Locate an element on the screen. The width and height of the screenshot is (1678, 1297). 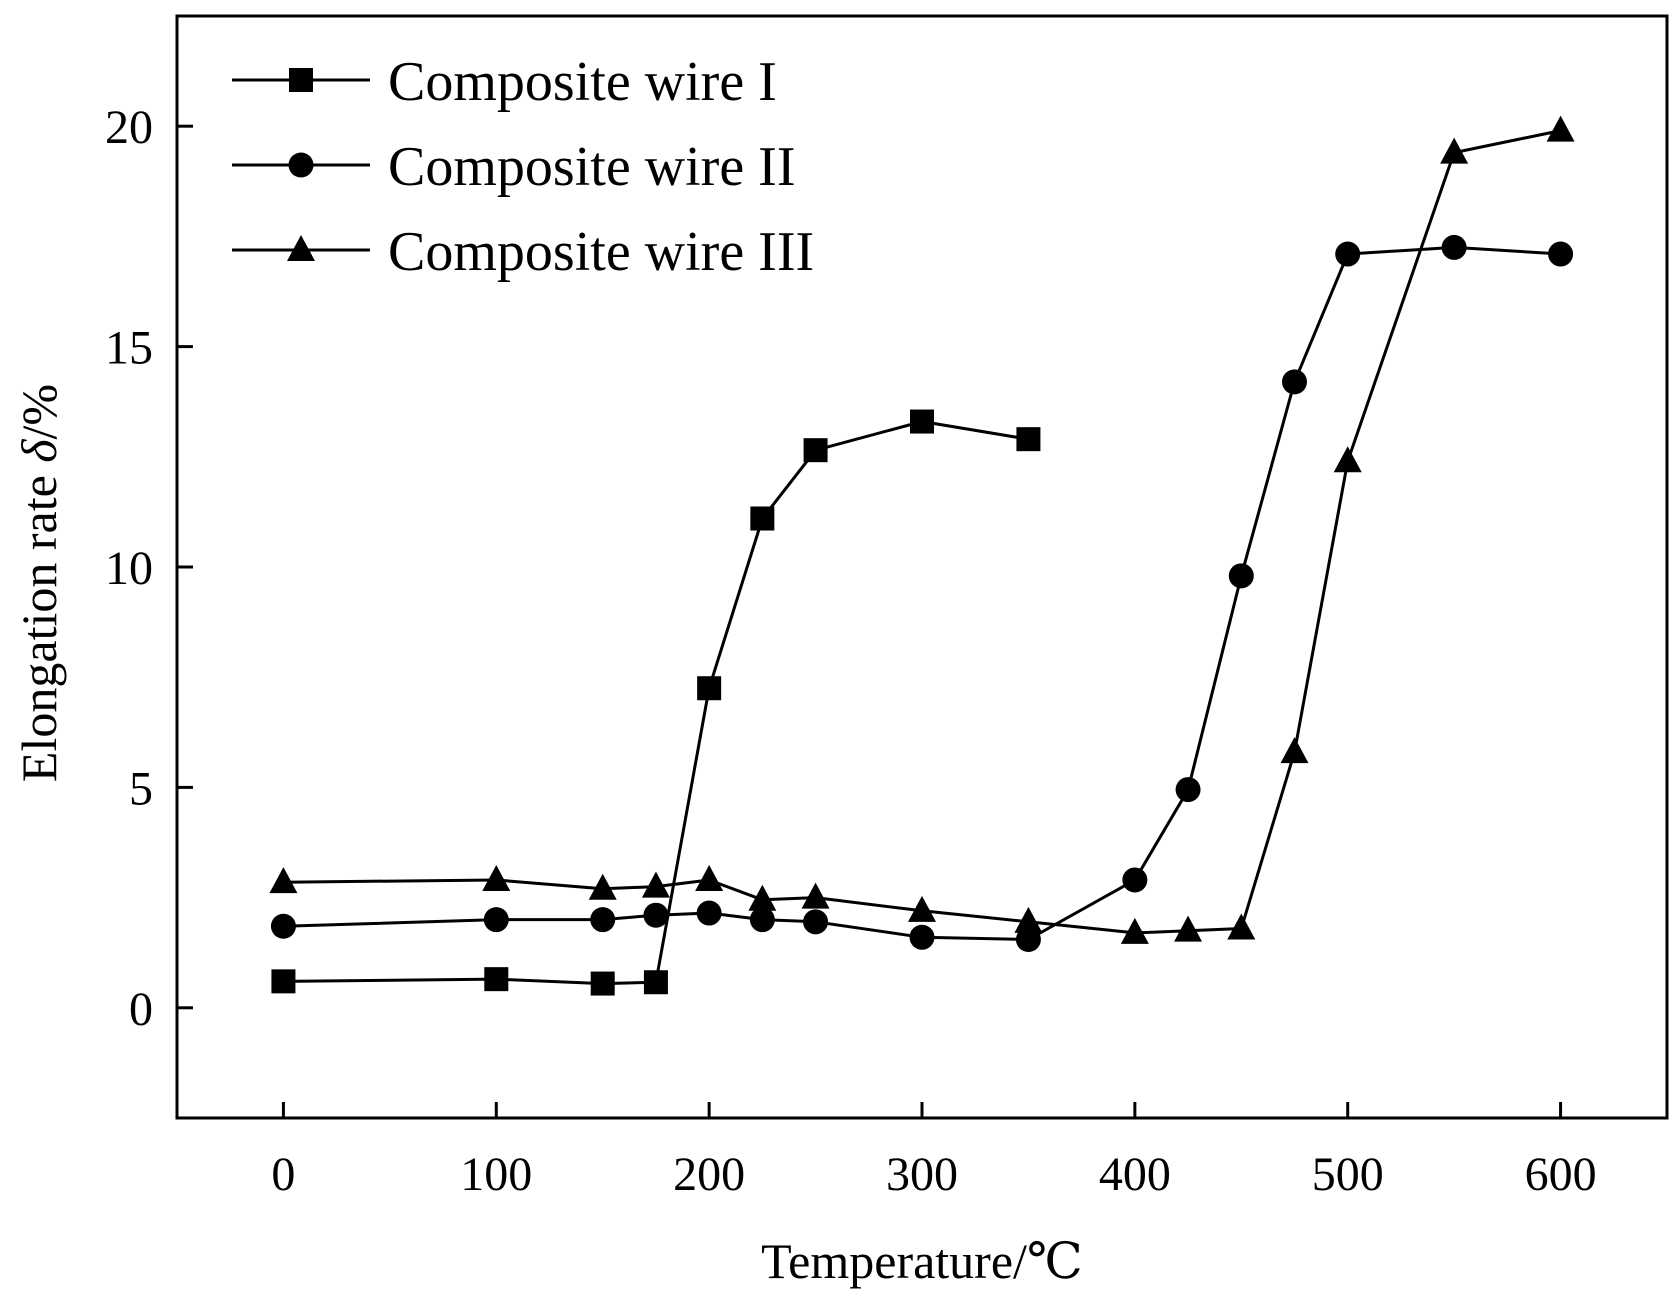
x-tick-label: 400 is located at coordinates (1135, 1174).